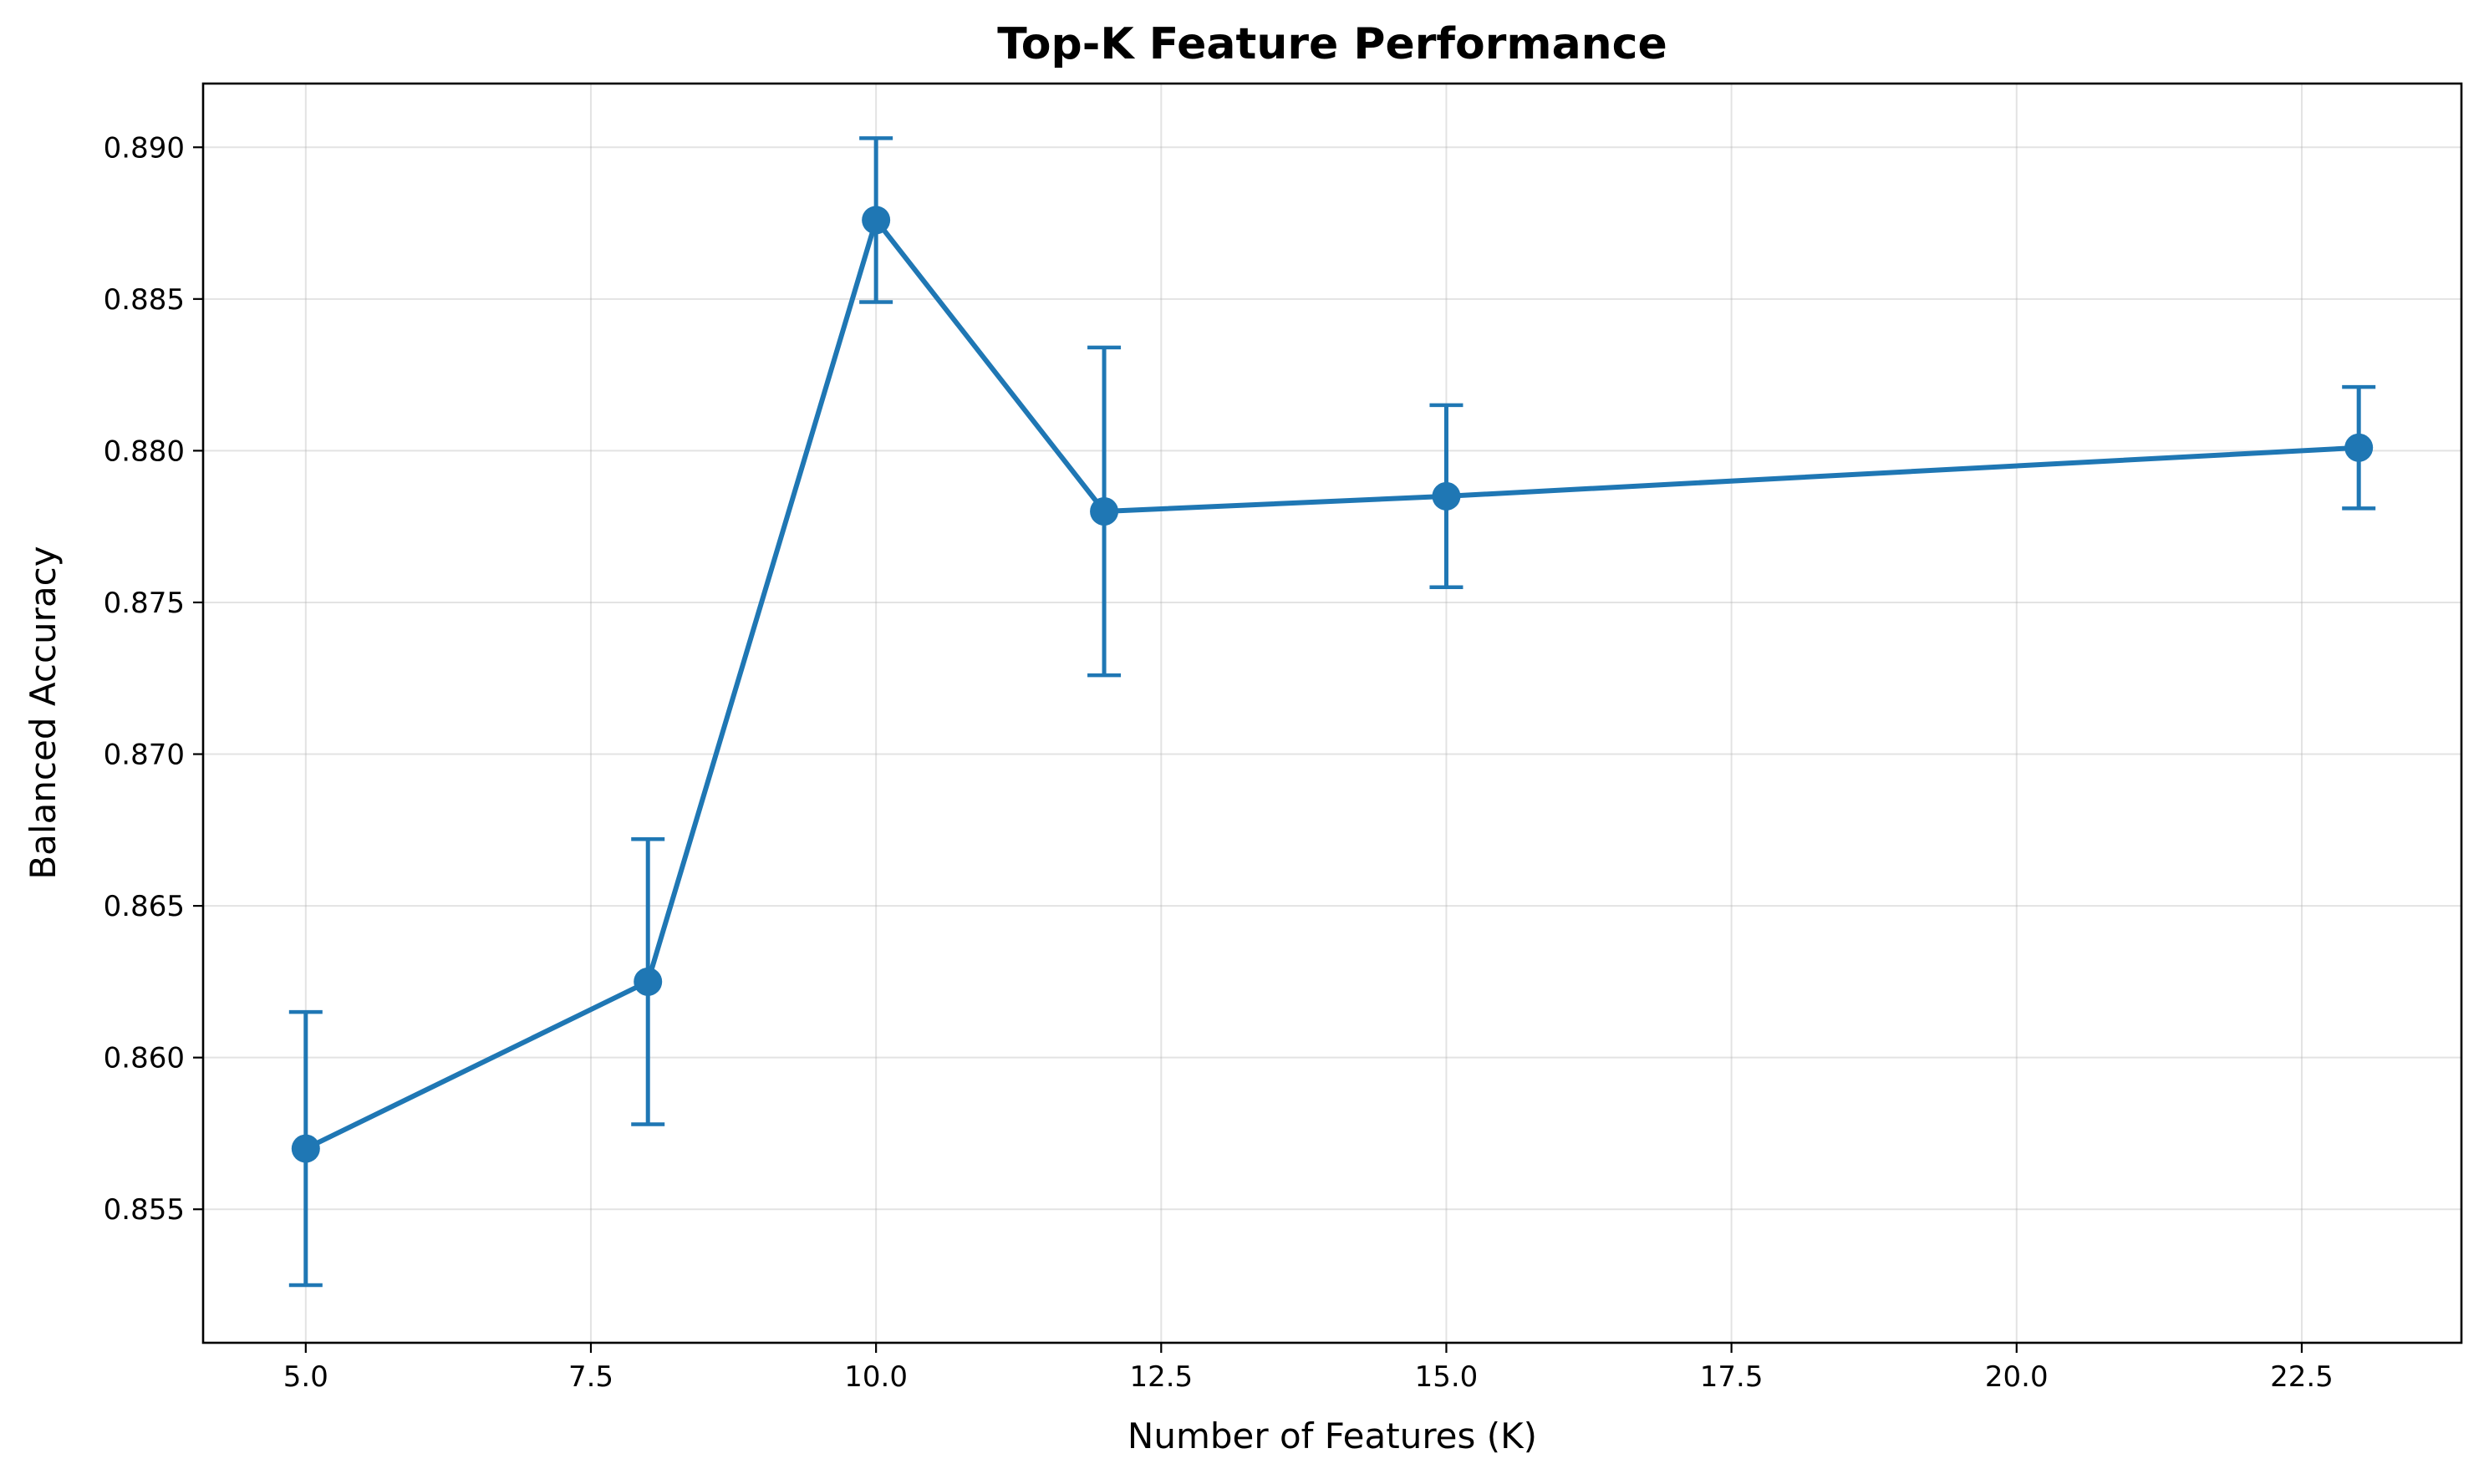  Describe the element at coordinates (1332, 1435) in the screenshot. I see `x-axis-label: Number of Features (K)` at that location.